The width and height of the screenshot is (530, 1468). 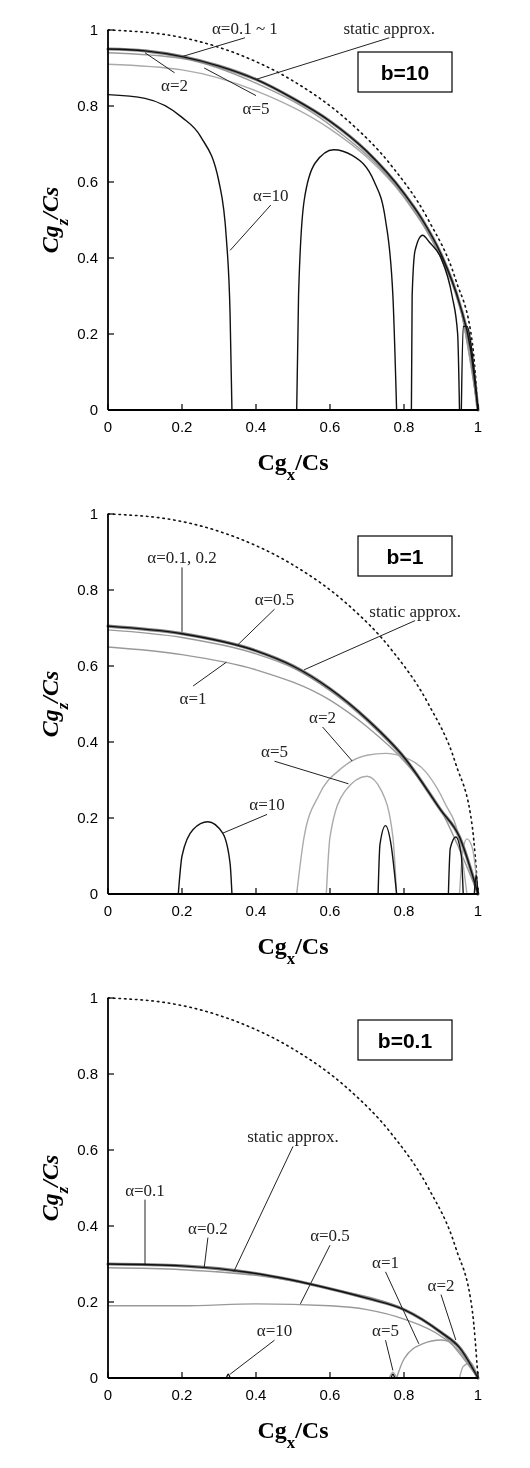 I want to click on text: b=0.1, so click(x=405, y=1040).